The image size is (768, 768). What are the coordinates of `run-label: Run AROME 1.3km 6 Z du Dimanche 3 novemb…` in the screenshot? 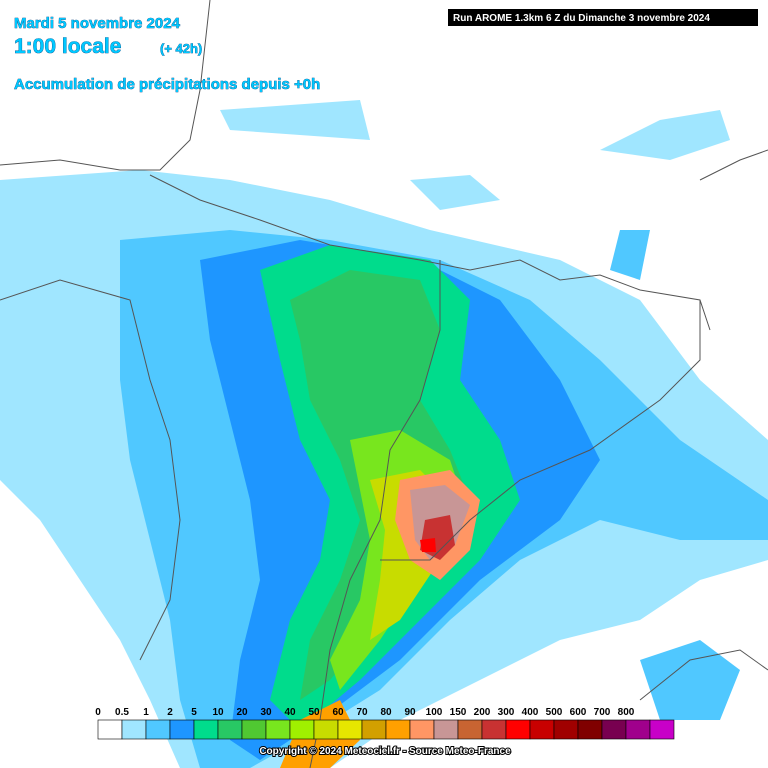 It's located at (581, 18).